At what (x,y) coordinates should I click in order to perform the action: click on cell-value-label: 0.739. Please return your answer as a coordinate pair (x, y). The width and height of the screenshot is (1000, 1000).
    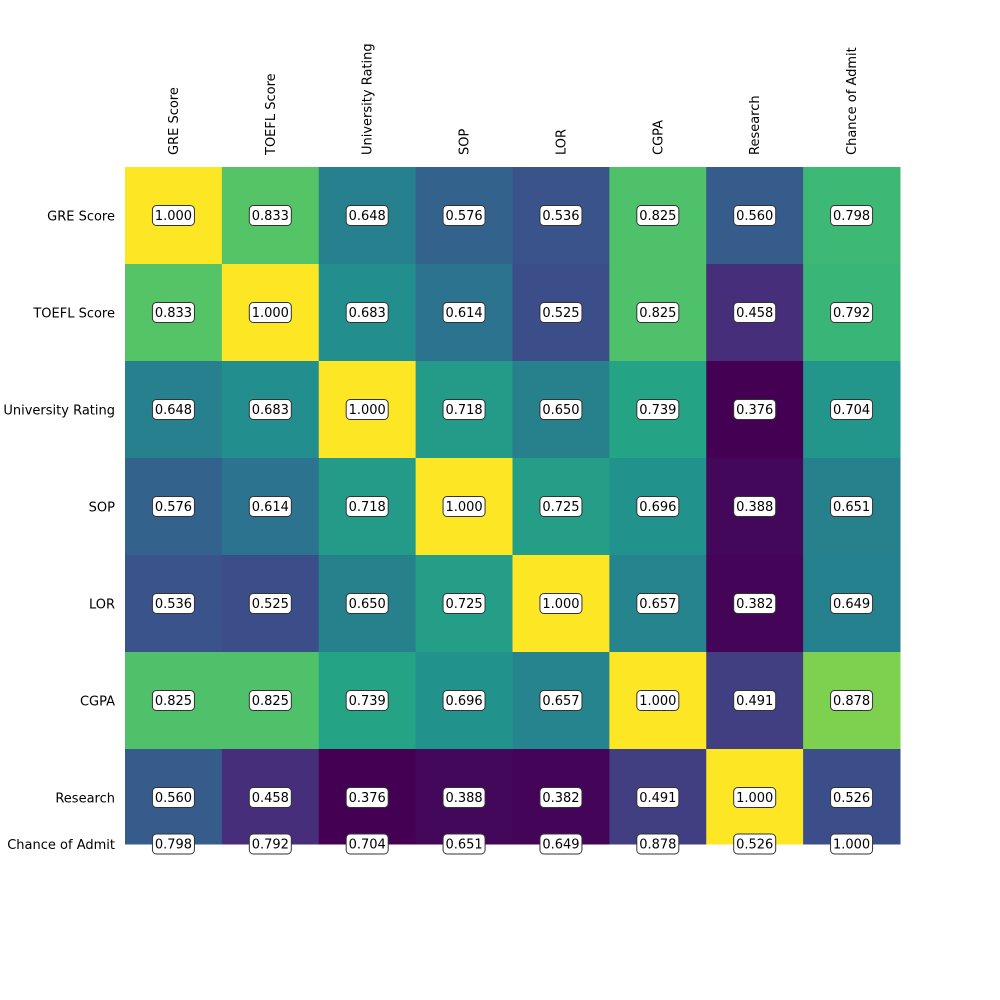
    Looking at the image, I should click on (658, 409).